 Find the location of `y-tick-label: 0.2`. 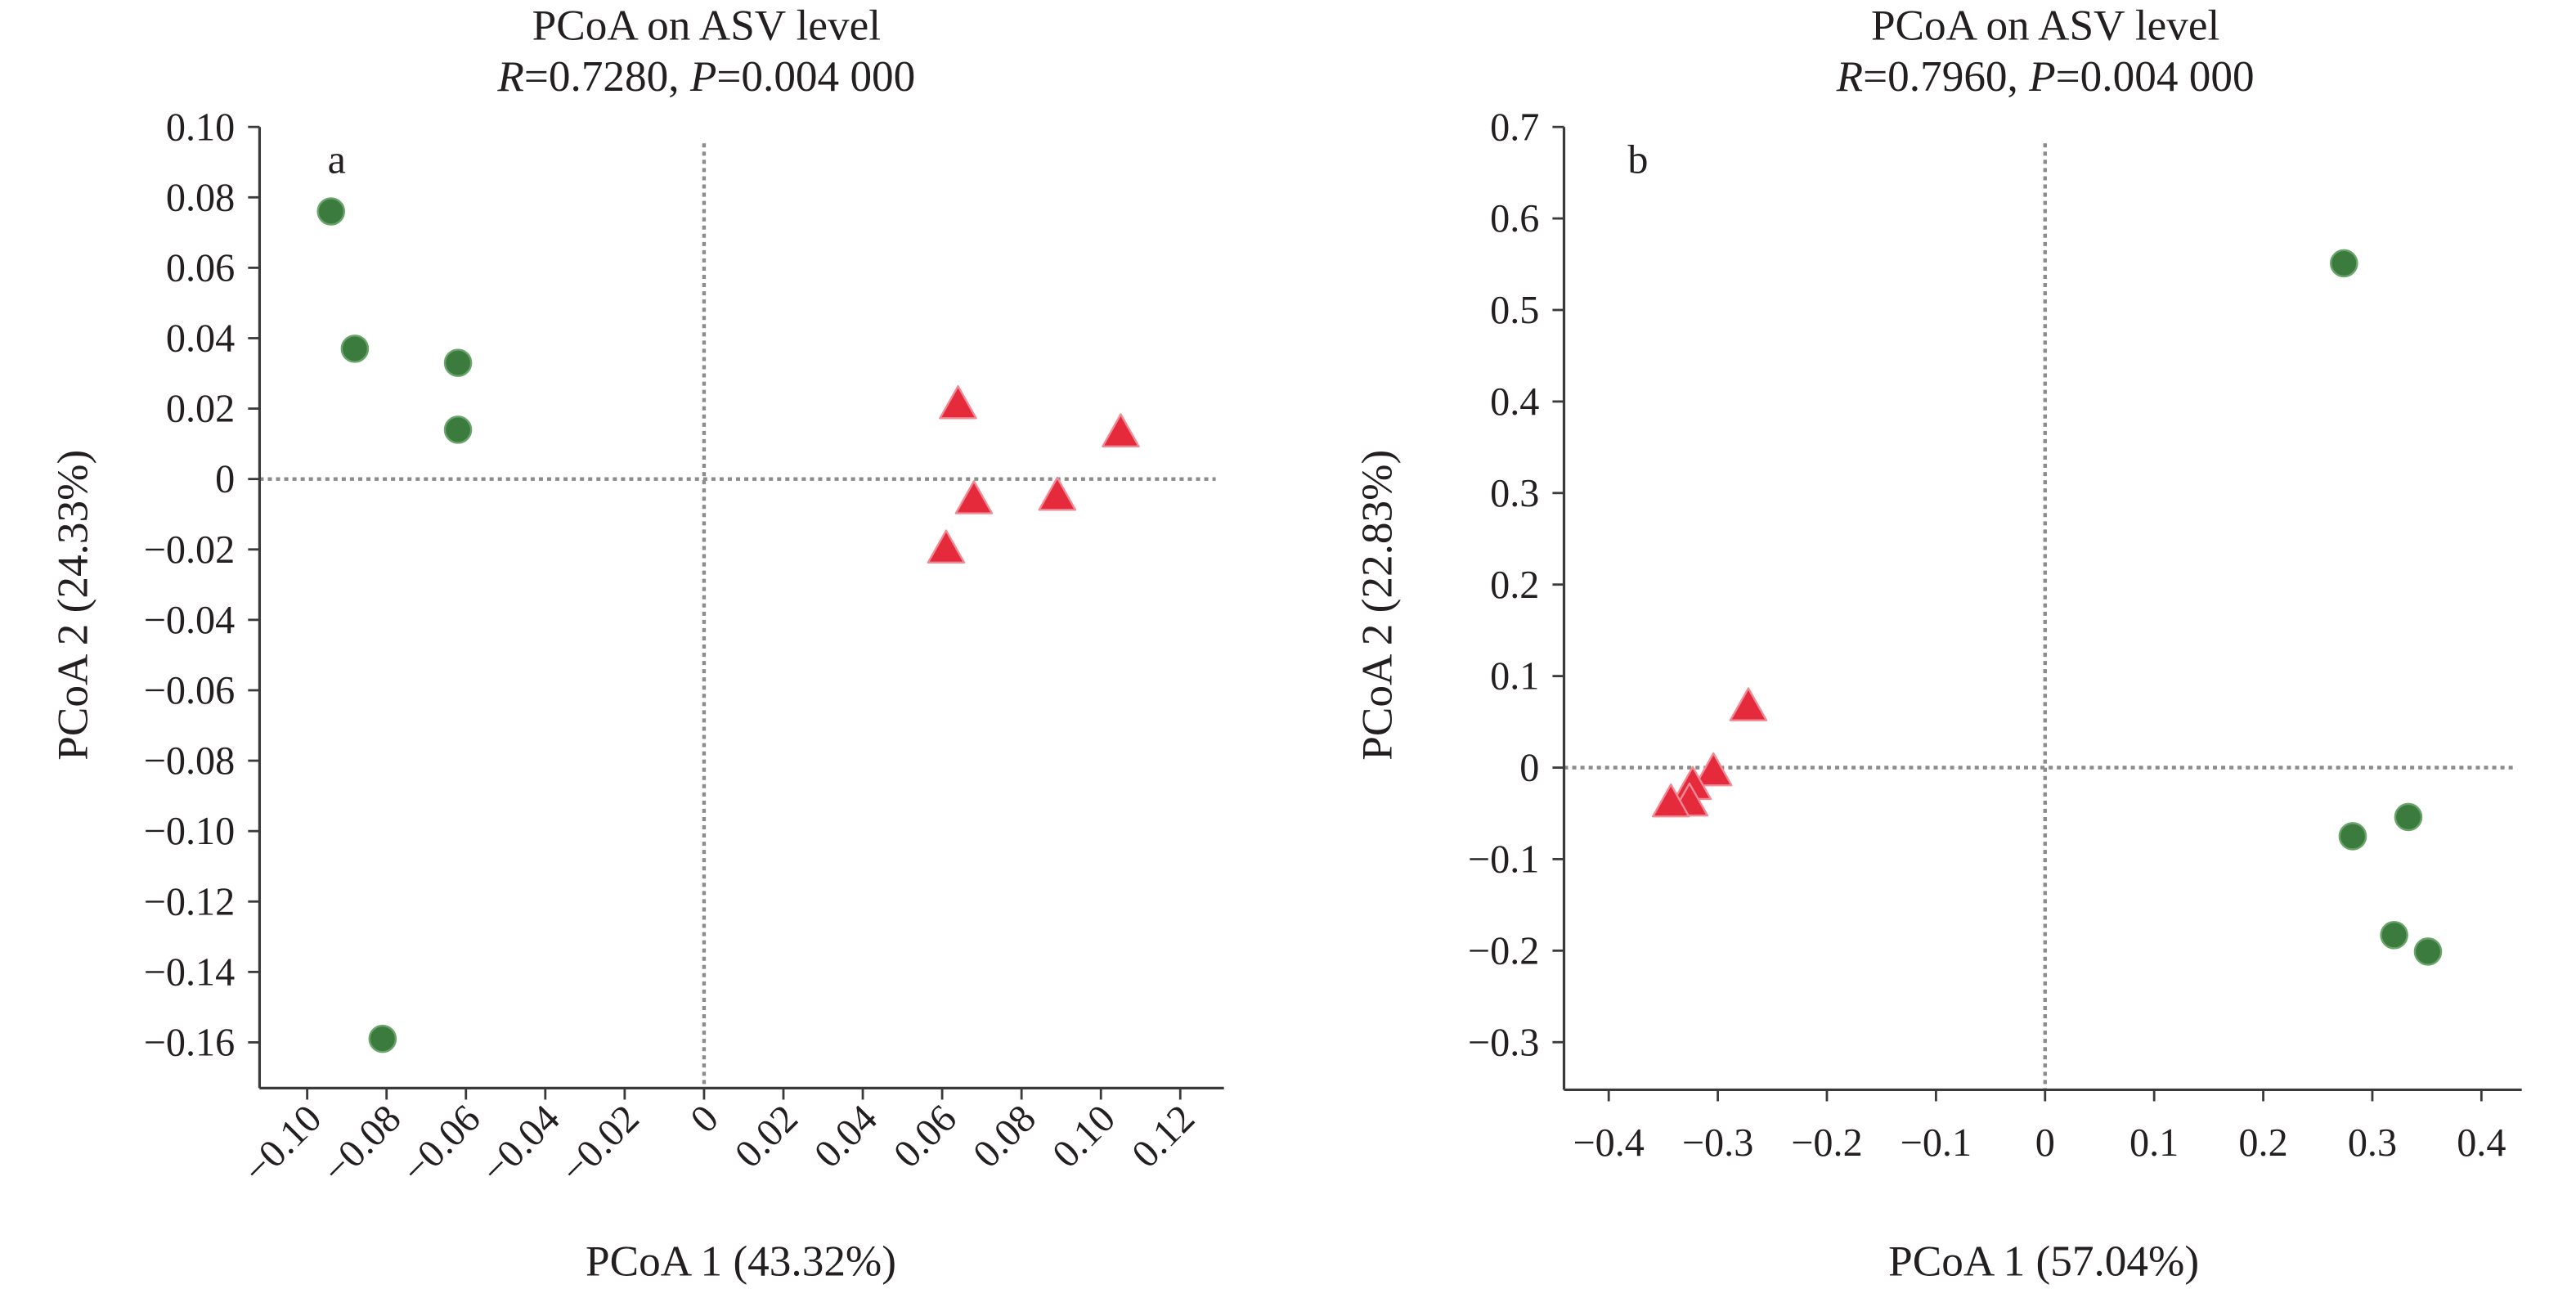

y-tick-label: 0.2 is located at coordinates (1515, 585).